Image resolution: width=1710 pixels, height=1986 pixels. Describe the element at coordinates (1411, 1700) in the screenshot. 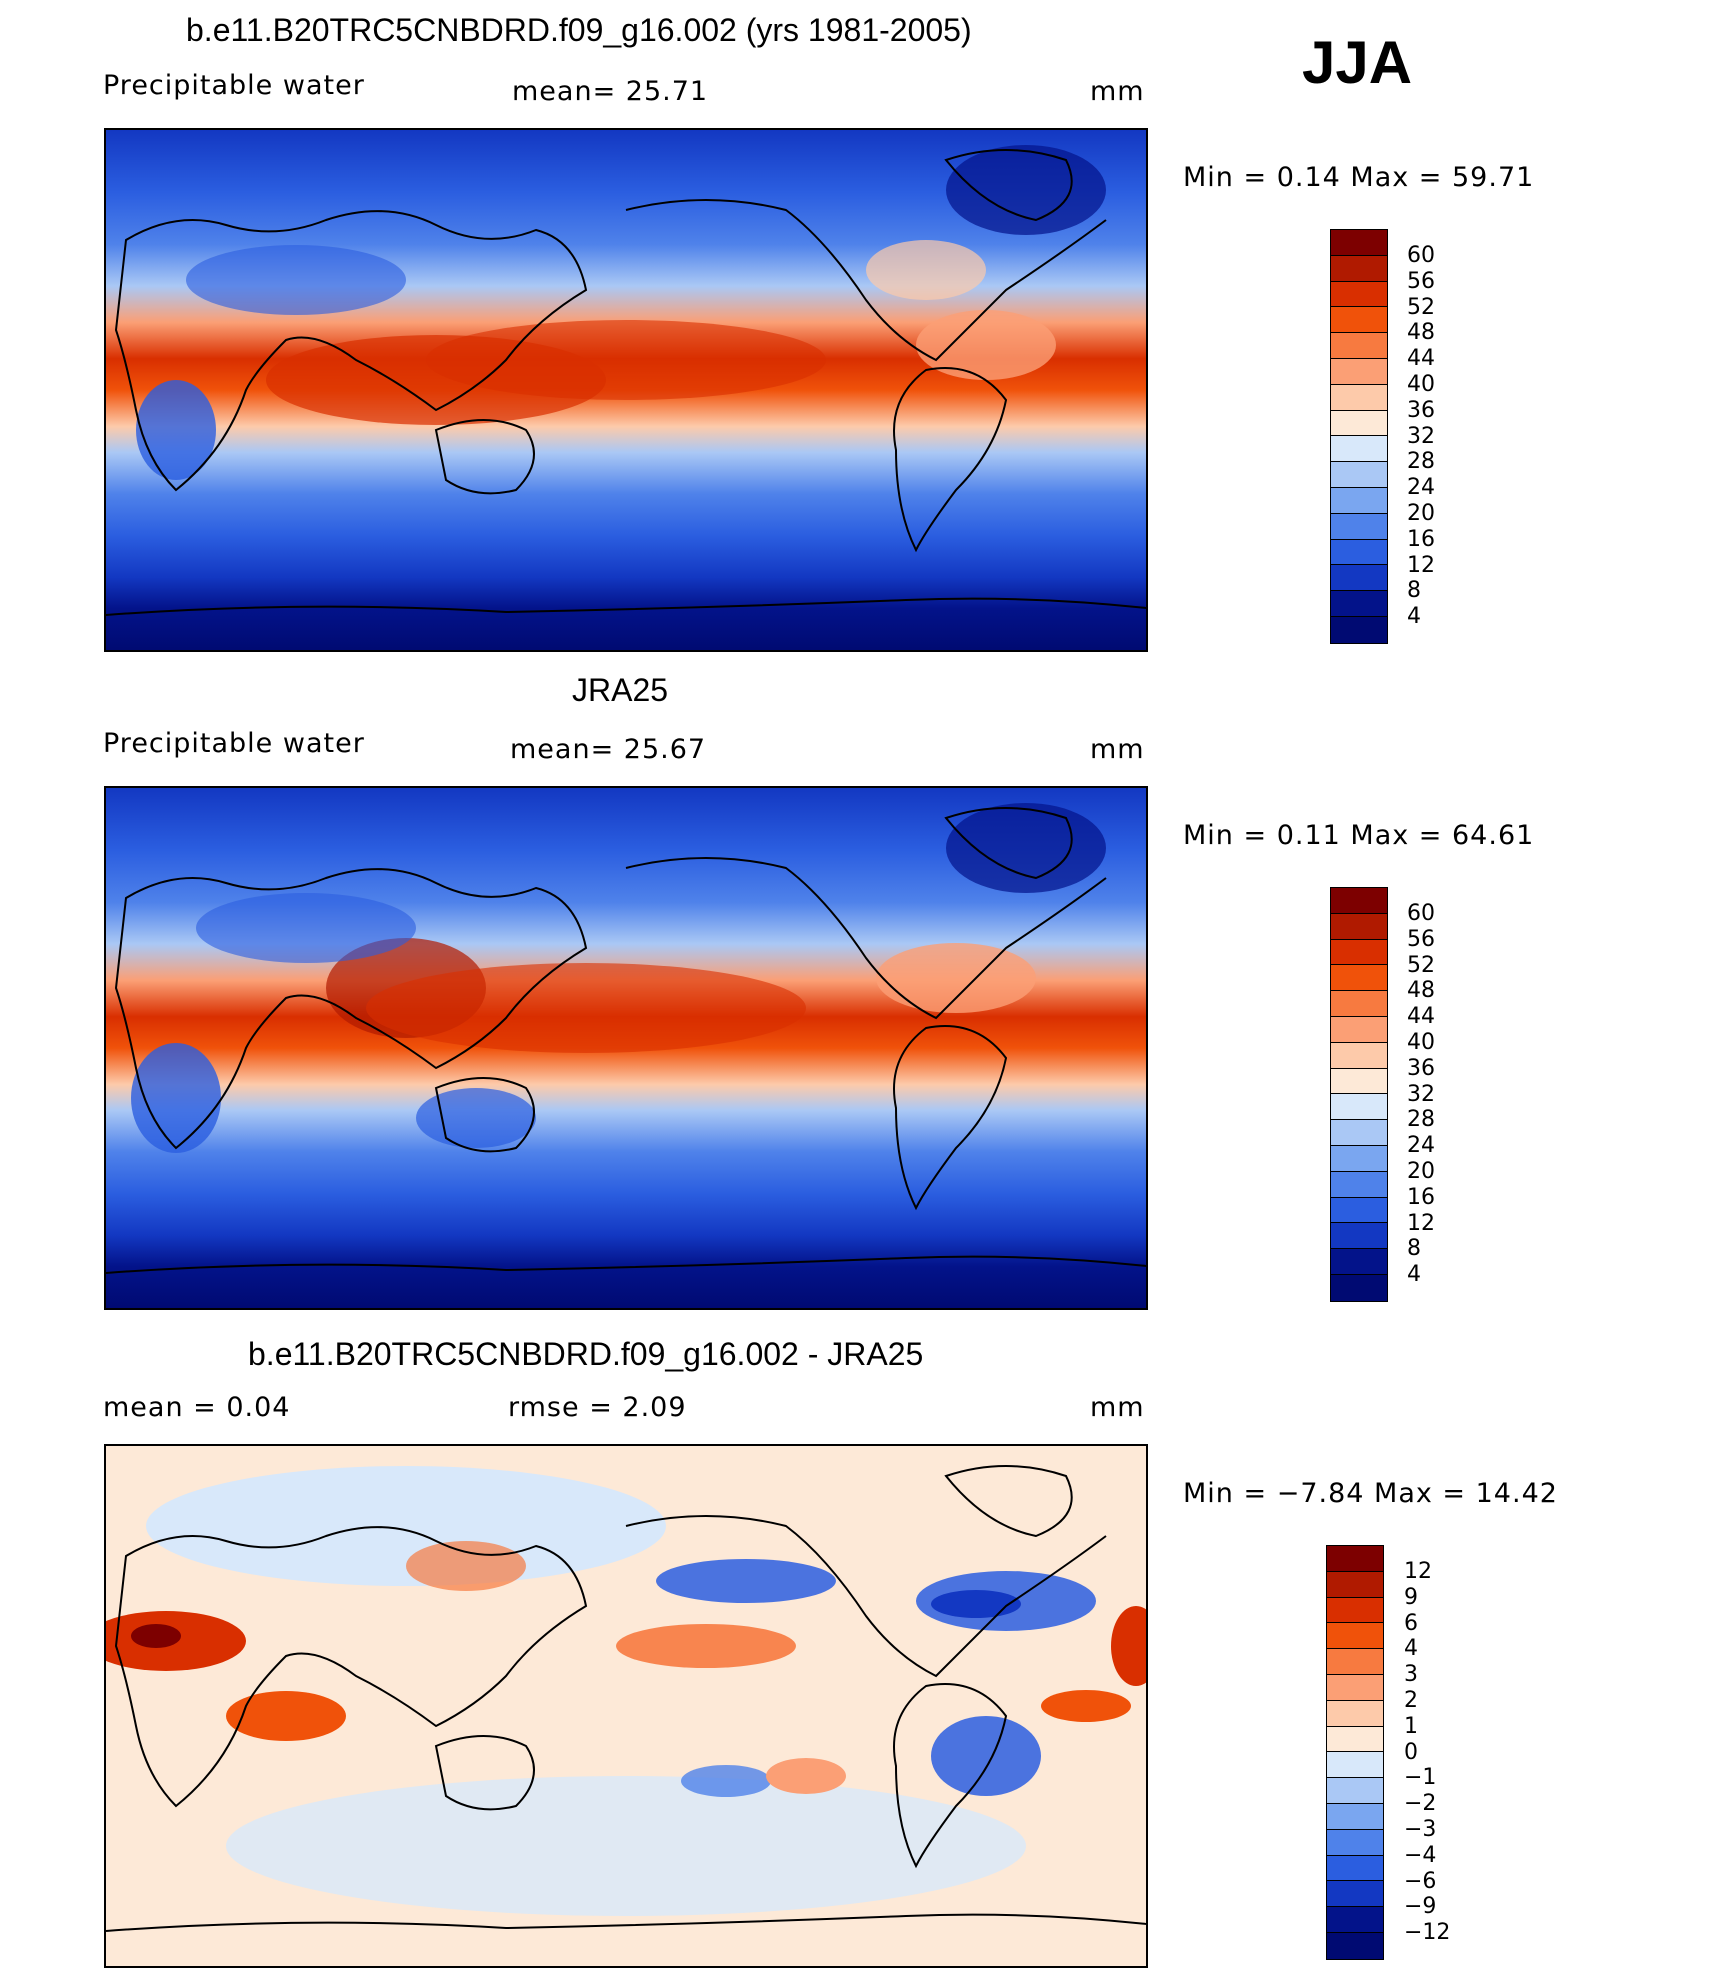

I see `colorbar-tick-label: 2` at that location.